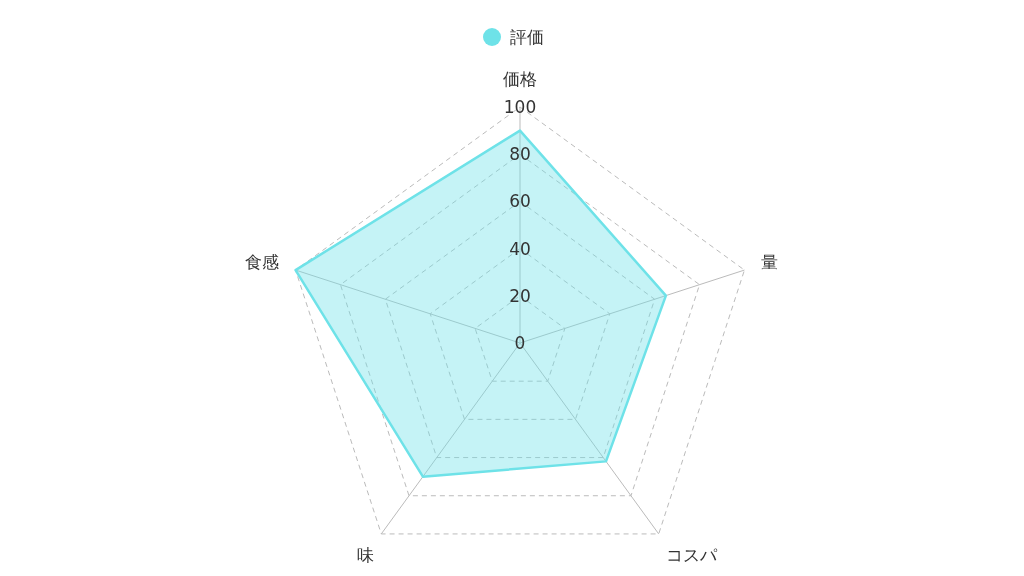 The height and width of the screenshot is (576, 1024). Describe the element at coordinates (366, 554) in the screenshot. I see `spoke-label: 味` at that location.